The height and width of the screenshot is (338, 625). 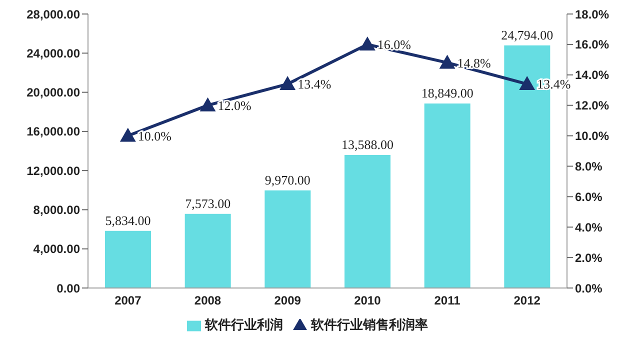 What do you see at coordinates (68, 288) in the screenshot?
I see `y-tick-label: 0.00` at bounding box center [68, 288].